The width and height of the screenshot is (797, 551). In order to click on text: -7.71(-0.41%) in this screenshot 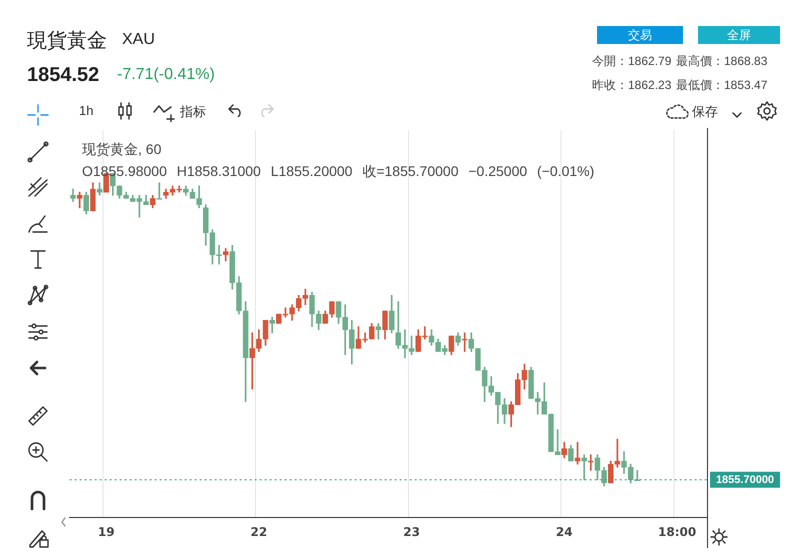, I will do `click(166, 75)`.